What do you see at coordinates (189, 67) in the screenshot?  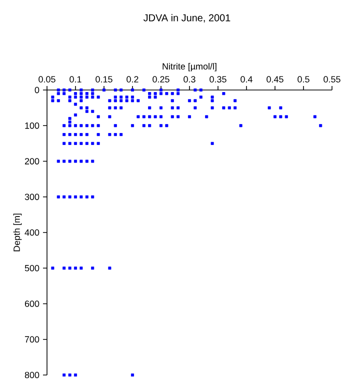 I see `x-axis-title: Nitrite [µmol/l]` at bounding box center [189, 67].